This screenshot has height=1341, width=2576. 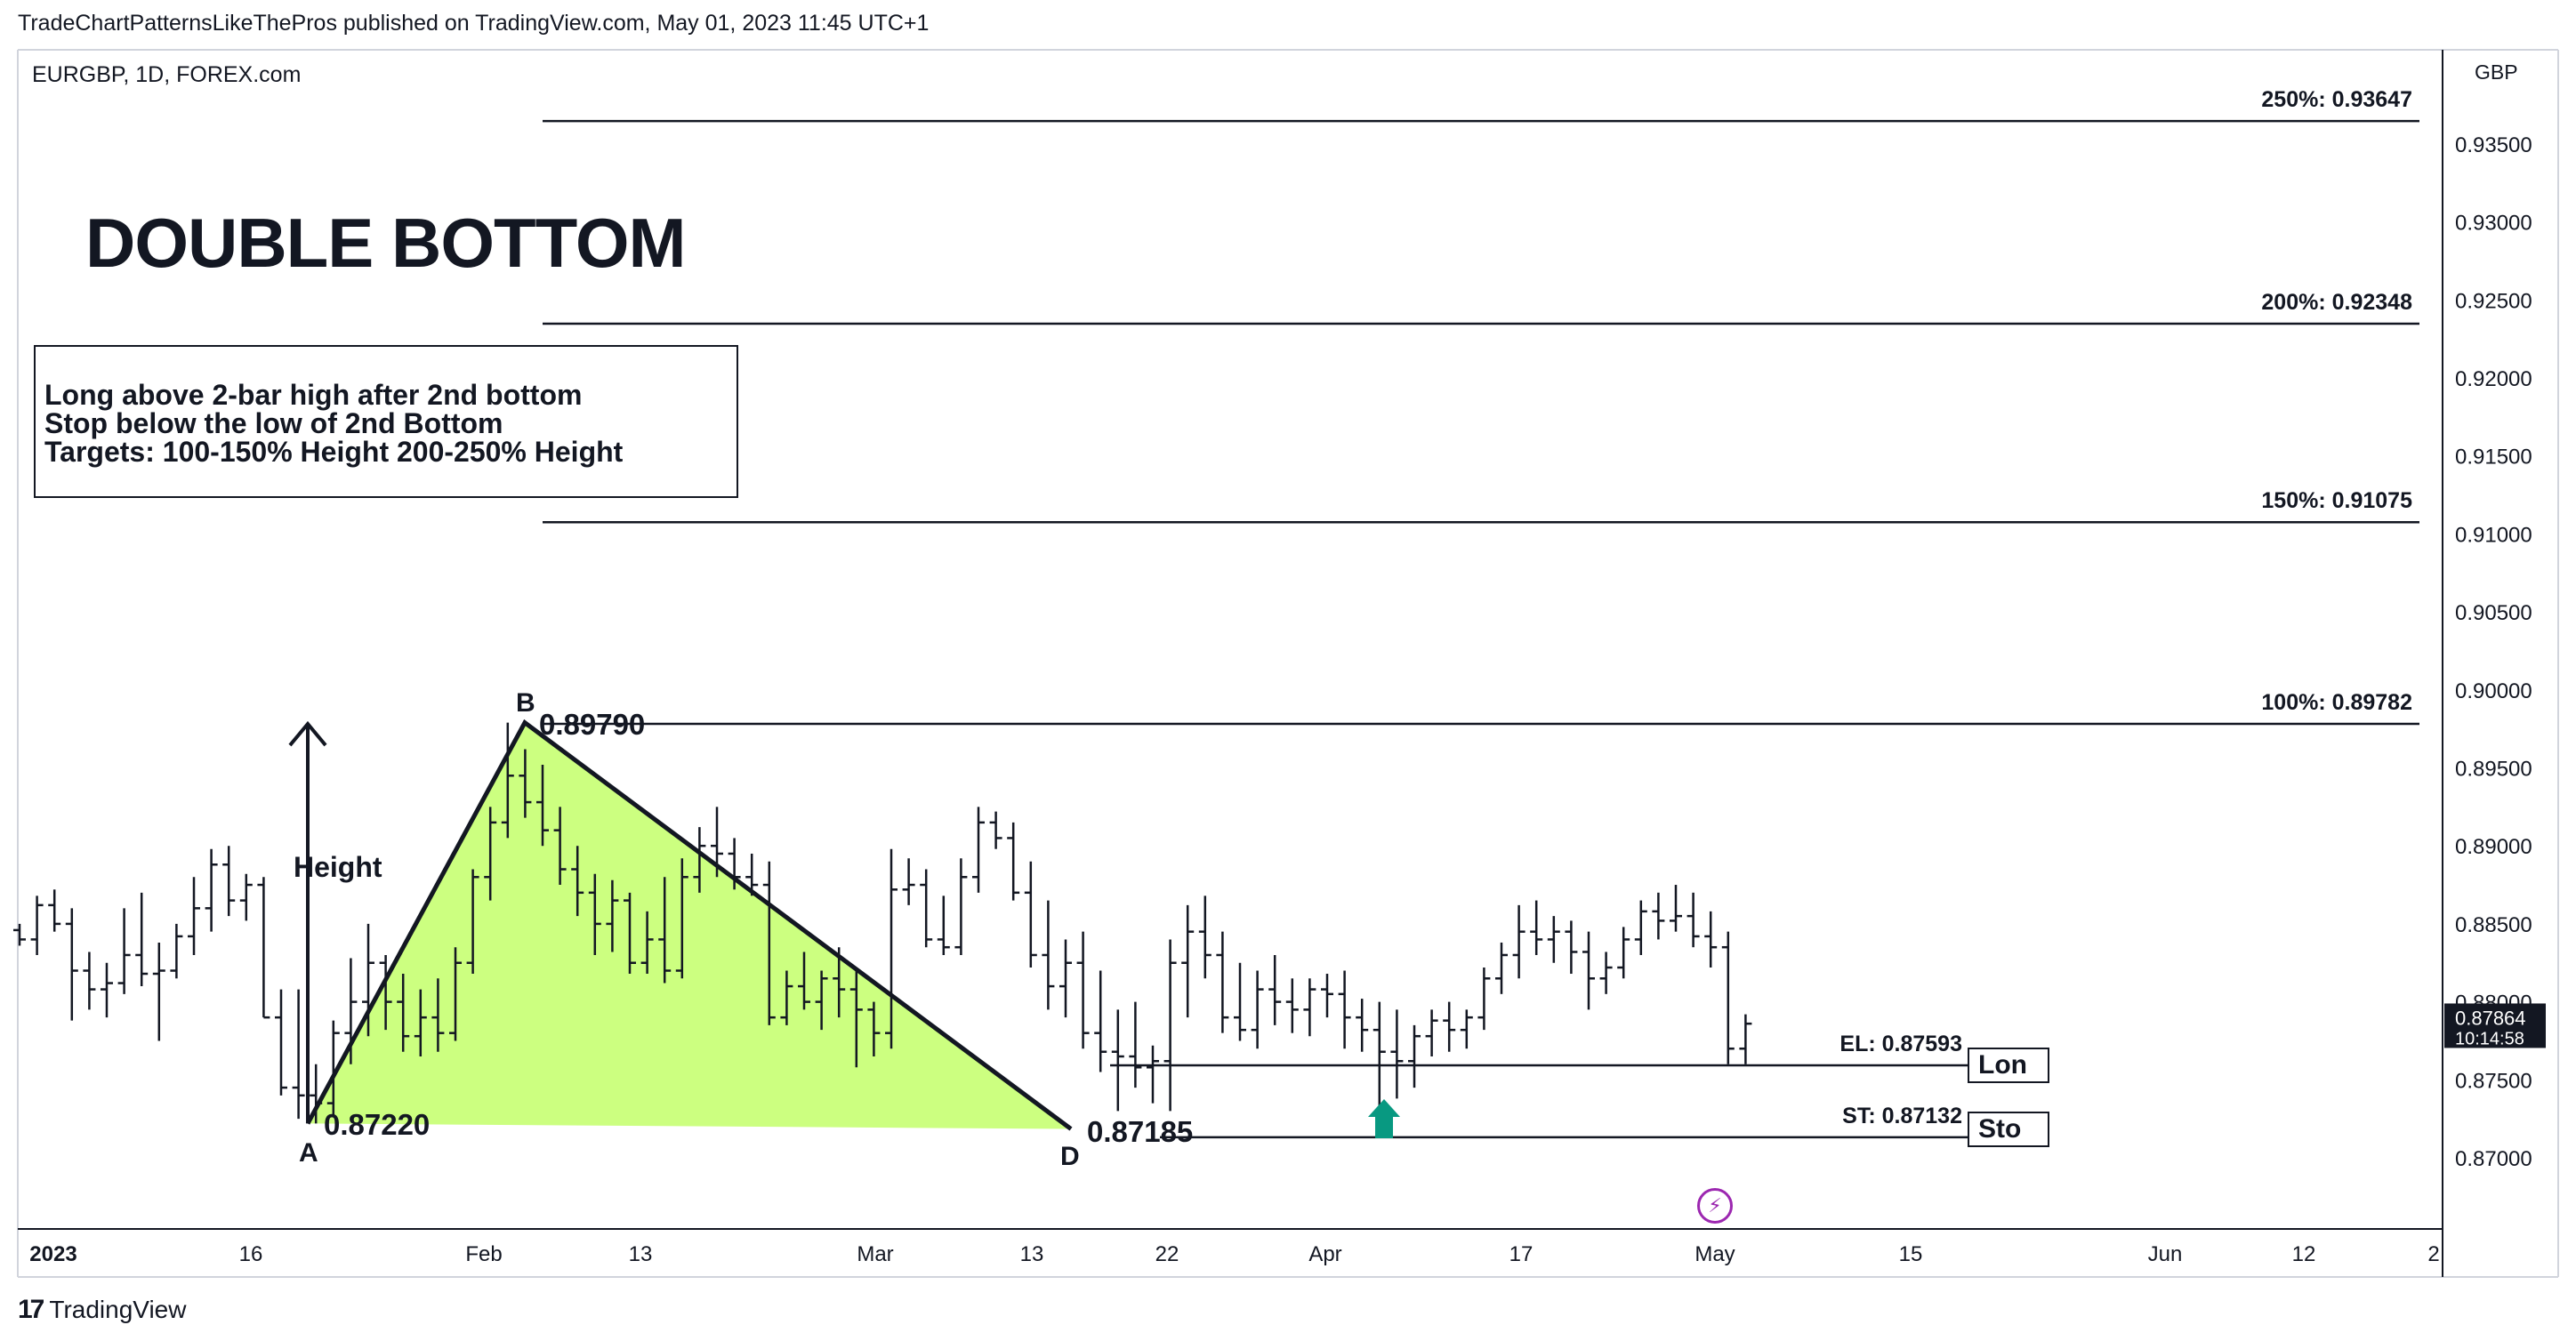 I want to click on time-tick: Jun, so click(x=2165, y=1254).